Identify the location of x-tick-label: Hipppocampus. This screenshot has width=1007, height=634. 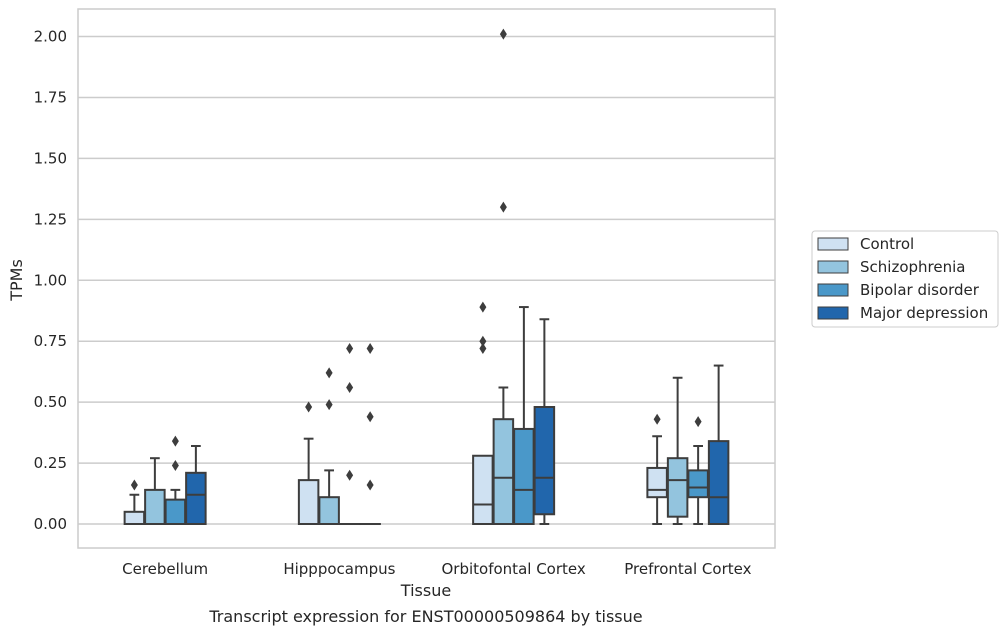
(339, 569).